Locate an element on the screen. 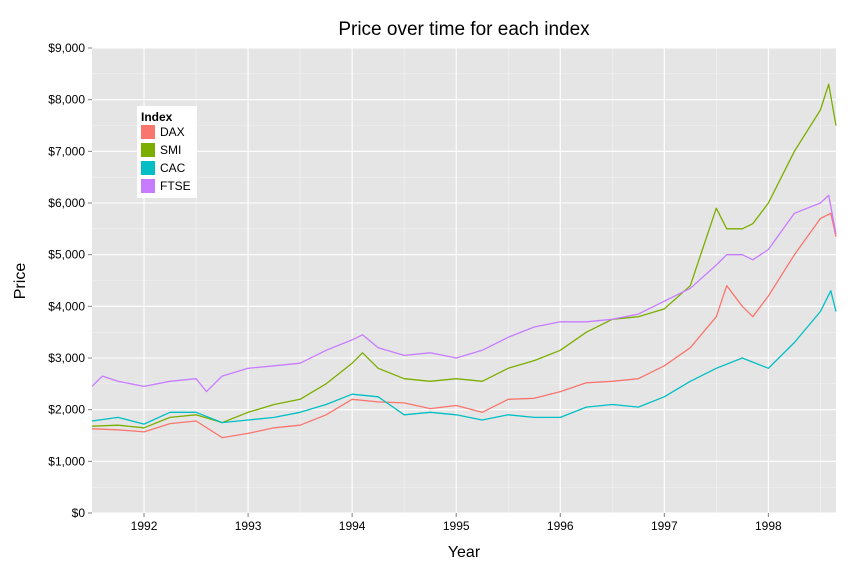  legend-title: Index is located at coordinates (157, 117).